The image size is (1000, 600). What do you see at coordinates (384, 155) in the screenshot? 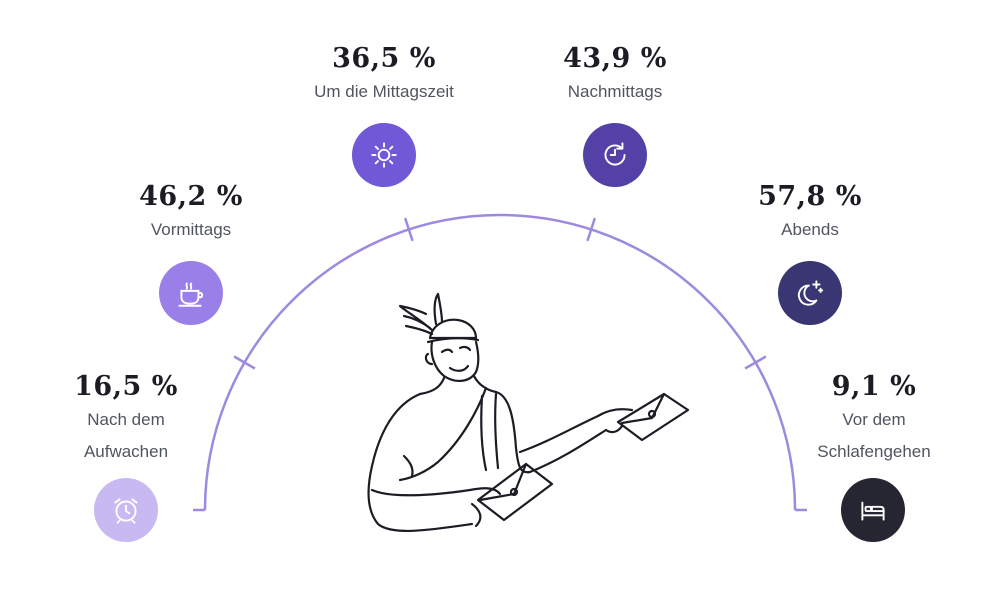
I see `sun-icon` at bounding box center [384, 155].